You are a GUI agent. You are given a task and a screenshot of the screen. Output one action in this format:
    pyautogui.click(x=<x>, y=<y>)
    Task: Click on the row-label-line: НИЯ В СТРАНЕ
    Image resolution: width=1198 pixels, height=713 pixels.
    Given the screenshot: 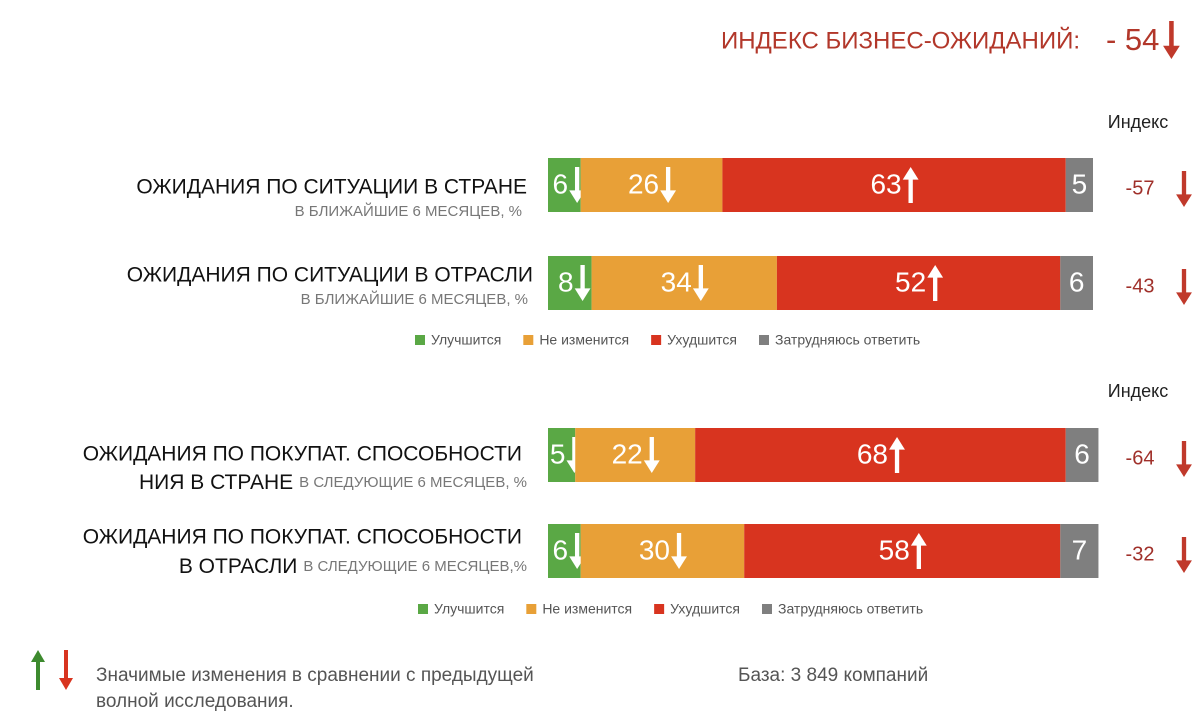 What is the action you would take?
    pyautogui.click(x=216, y=482)
    